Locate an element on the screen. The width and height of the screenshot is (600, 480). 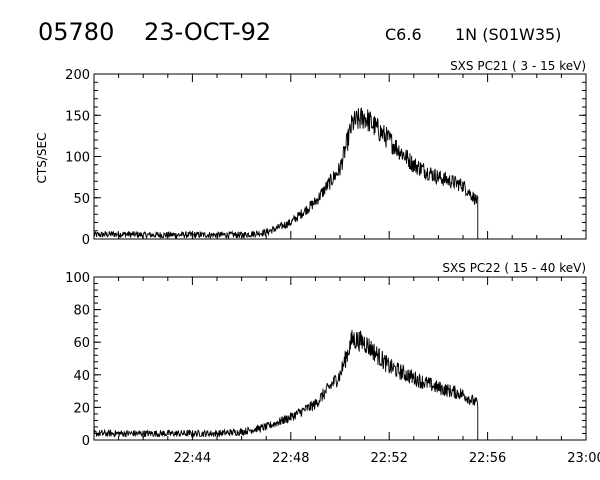
y-tick-label: 150 is located at coordinates (77, 116).